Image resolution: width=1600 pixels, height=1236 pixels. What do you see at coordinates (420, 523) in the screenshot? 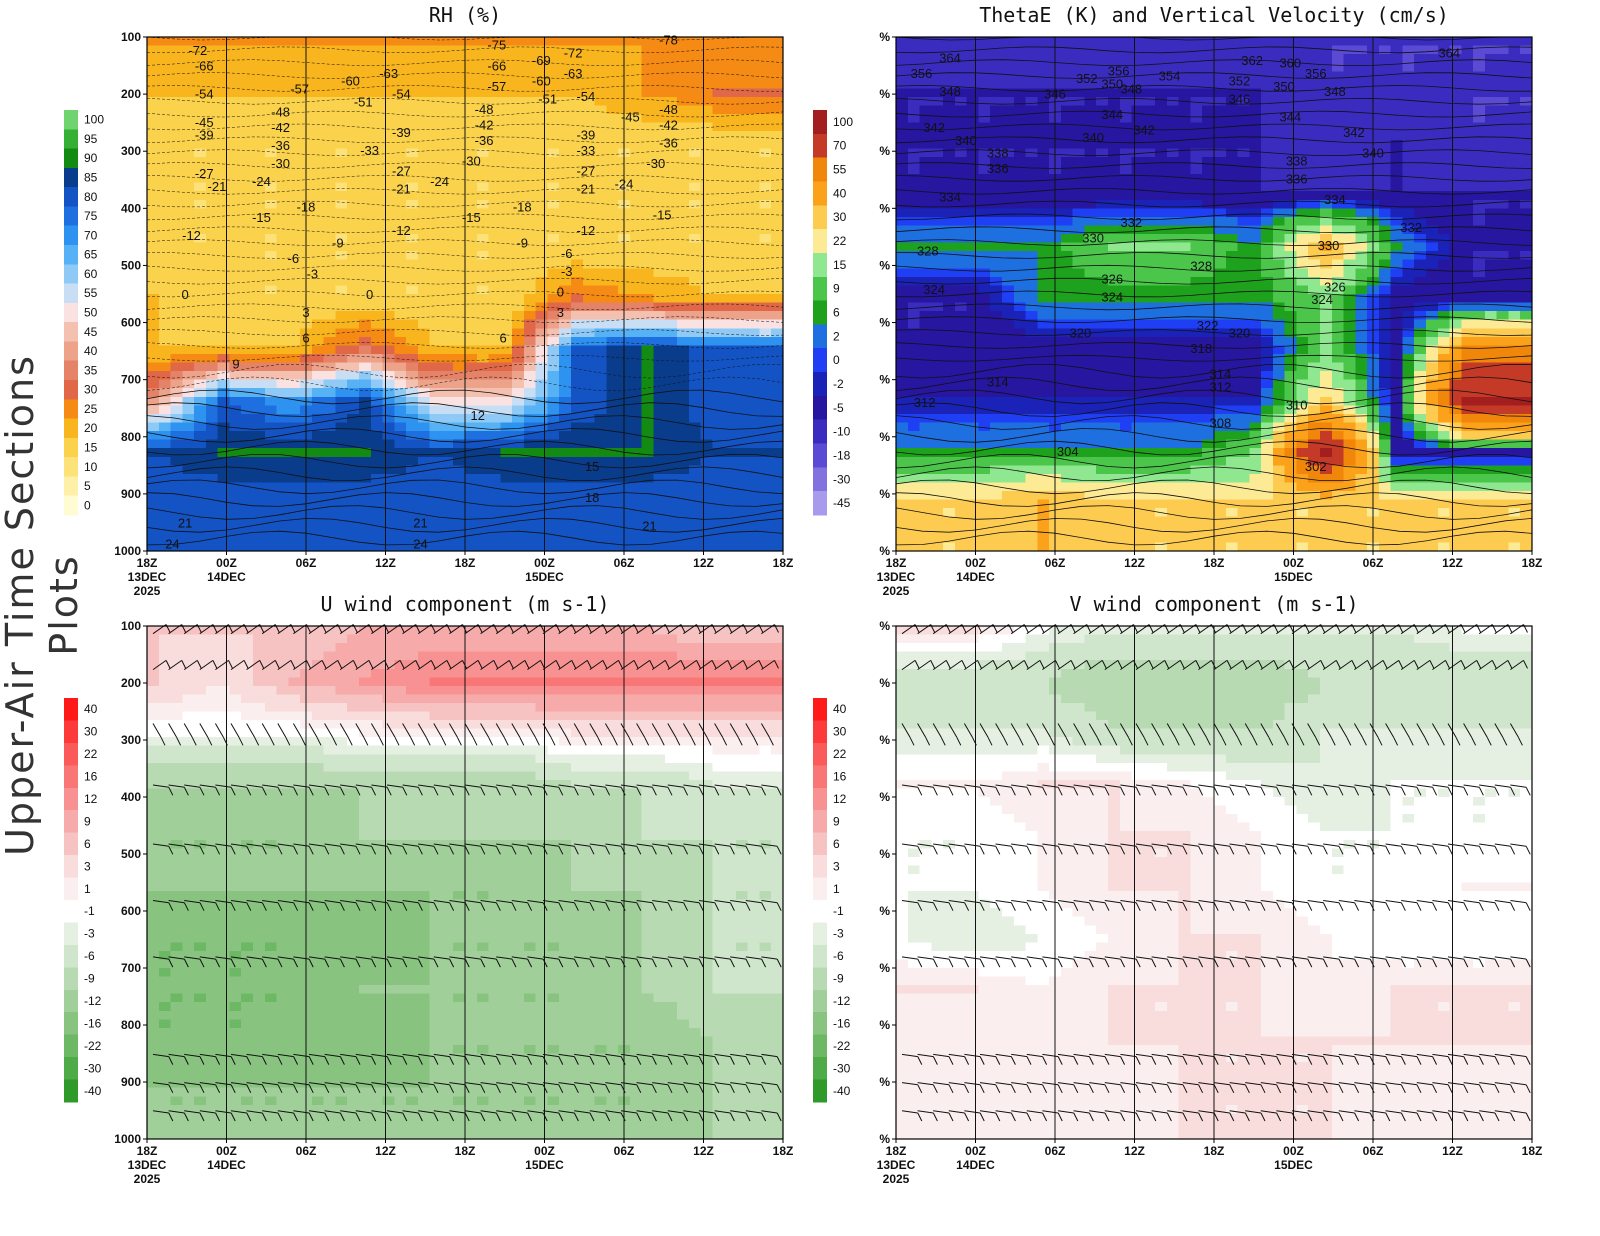
I see `contour-label: 21` at bounding box center [420, 523].